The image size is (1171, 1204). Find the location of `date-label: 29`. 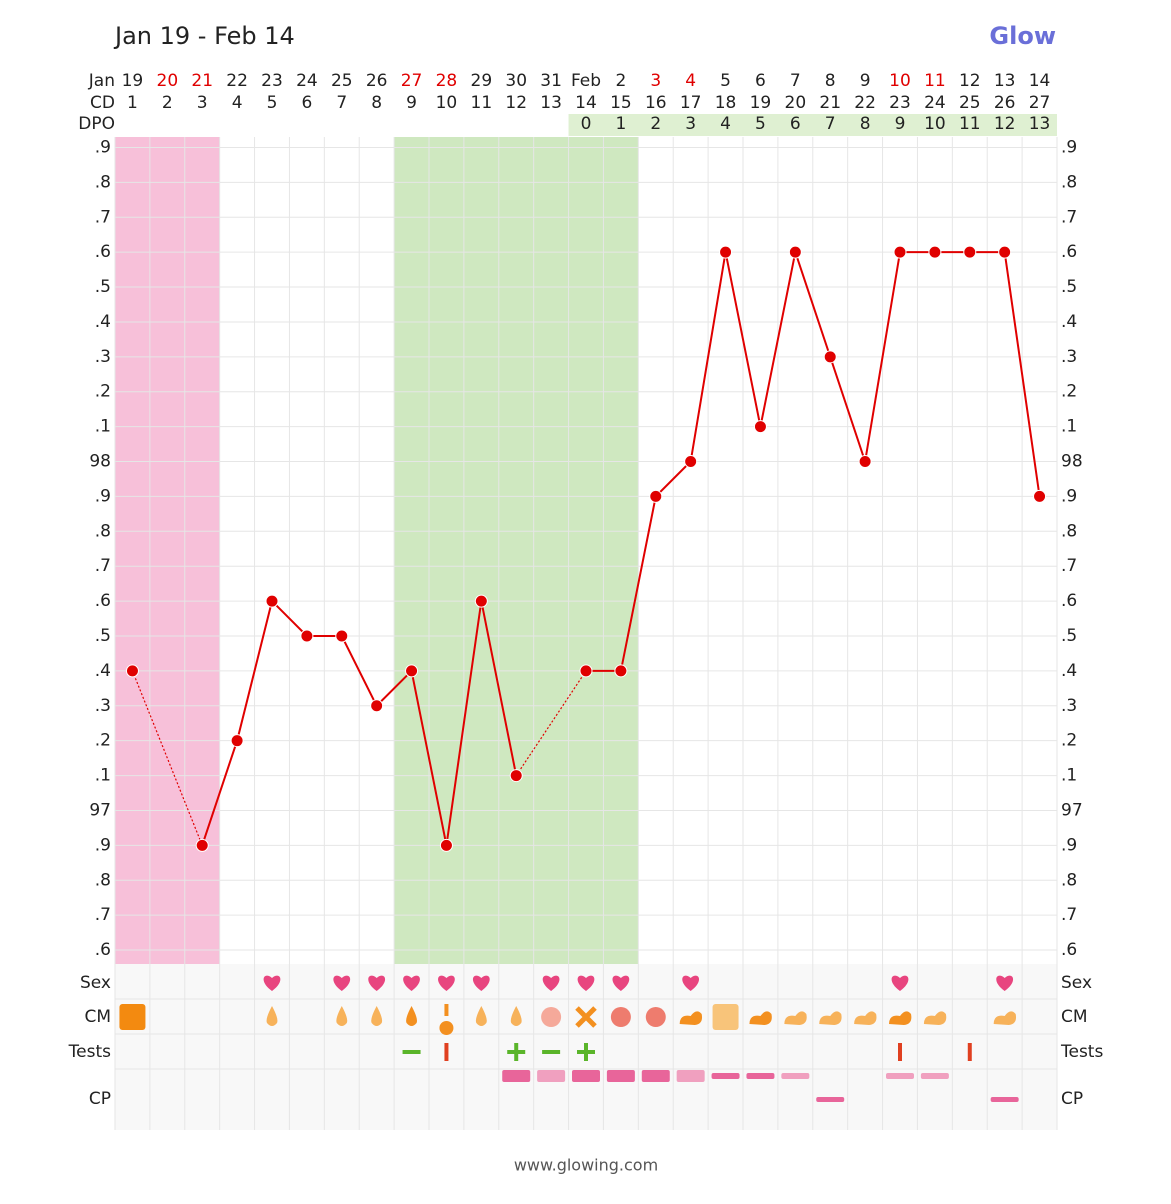

date-label: 29 is located at coordinates (482, 81).